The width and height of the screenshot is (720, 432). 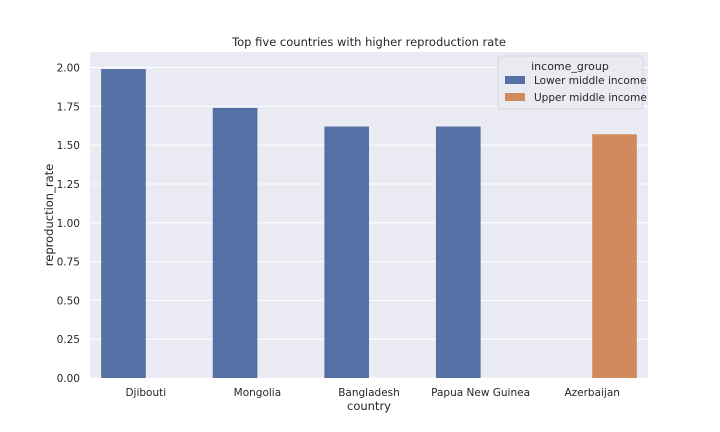 What do you see at coordinates (480, 393) in the screenshot?
I see `x-tick-label: Papua New Guinea` at bounding box center [480, 393].